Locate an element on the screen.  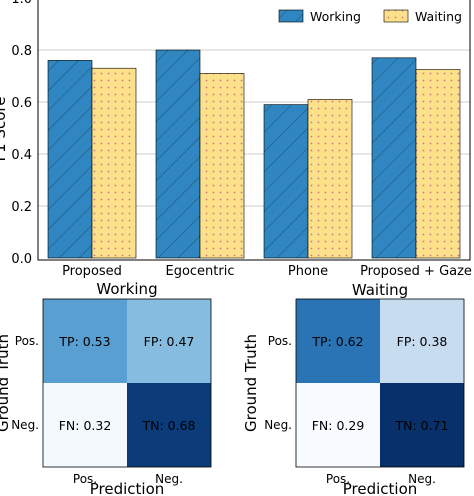
matrix-title: Working is located at coordinates (126, 289).